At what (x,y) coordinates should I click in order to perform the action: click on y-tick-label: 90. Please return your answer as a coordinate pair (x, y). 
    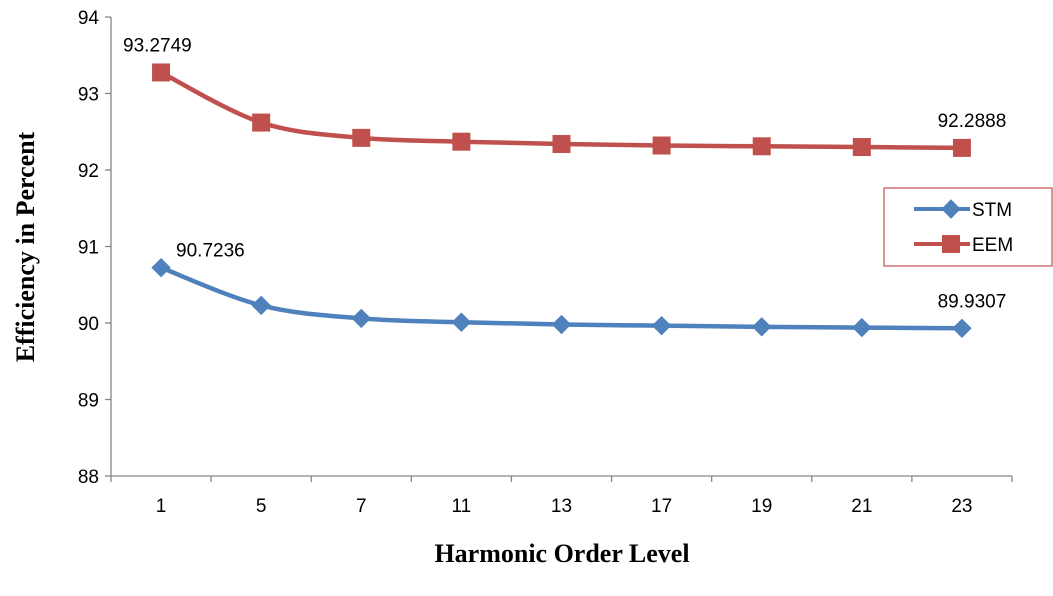
    Looking at the image, I should click on (88, 324).